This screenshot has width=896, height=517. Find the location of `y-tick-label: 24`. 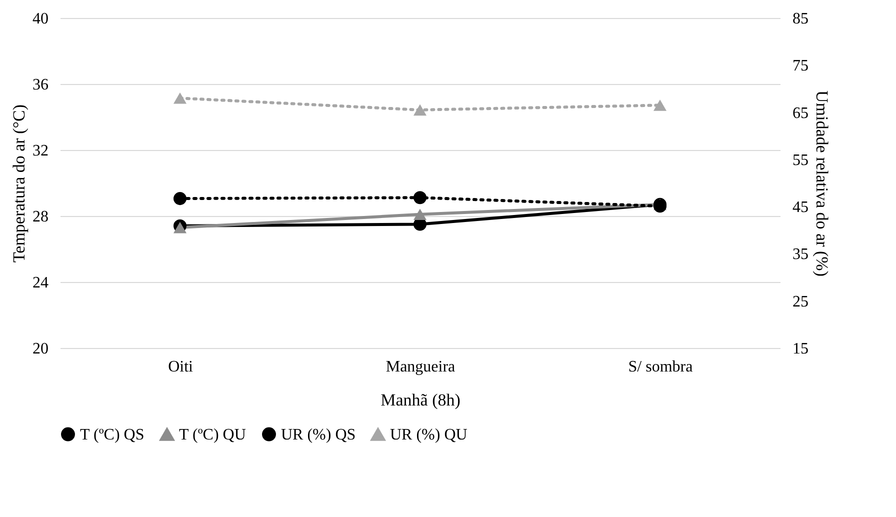

y-tick-label: 24 is located at coordinates (40, 283).